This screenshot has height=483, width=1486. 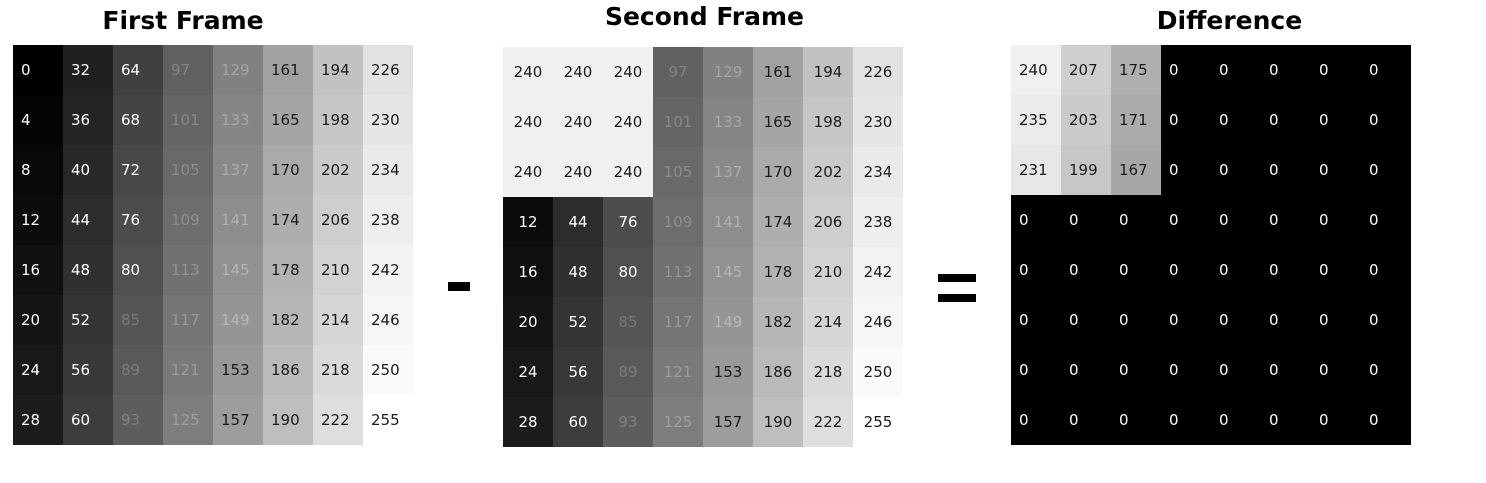 What do you see at coordinates (704, 16) in the screenshot?
I see `second-frame-title: Second Frame` at bounding box center [704, 16].